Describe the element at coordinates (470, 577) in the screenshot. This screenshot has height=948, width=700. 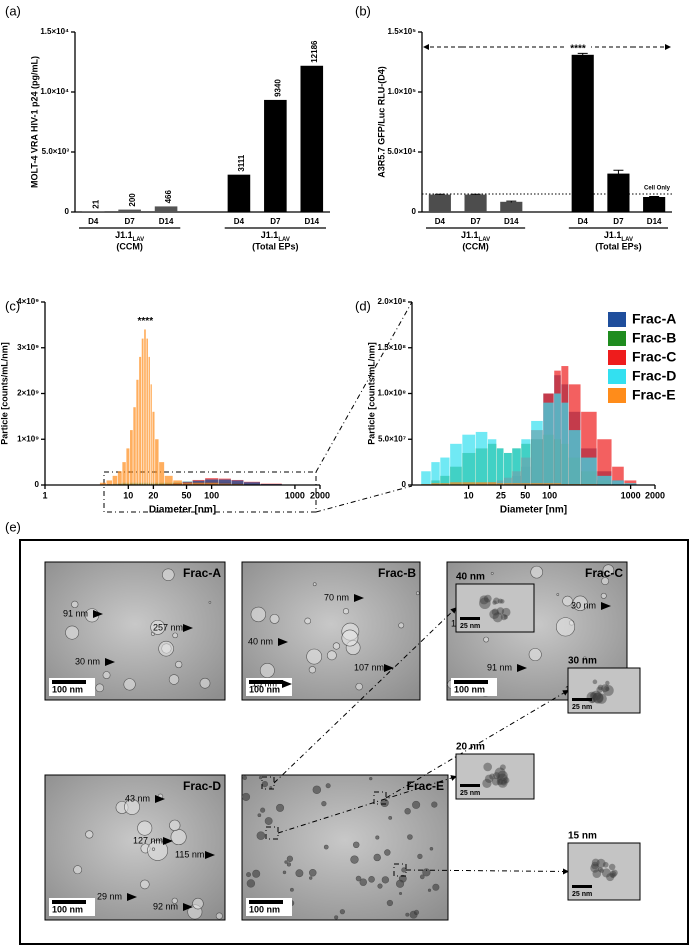
I see `inset-label: 40 nm` at that location.